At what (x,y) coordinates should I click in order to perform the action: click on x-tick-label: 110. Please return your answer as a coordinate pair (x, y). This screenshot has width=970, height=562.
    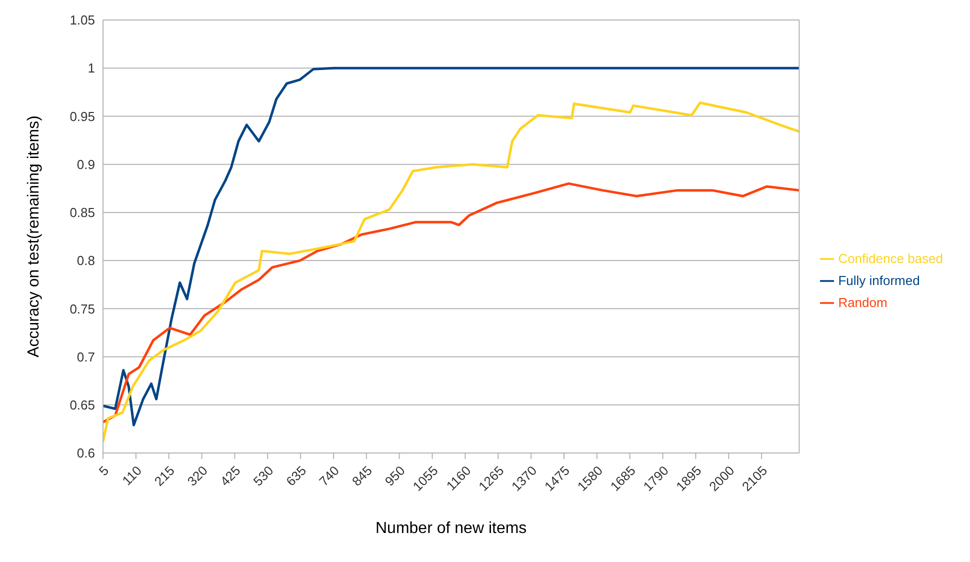
    Looking at the image, I should click on (131, 475).